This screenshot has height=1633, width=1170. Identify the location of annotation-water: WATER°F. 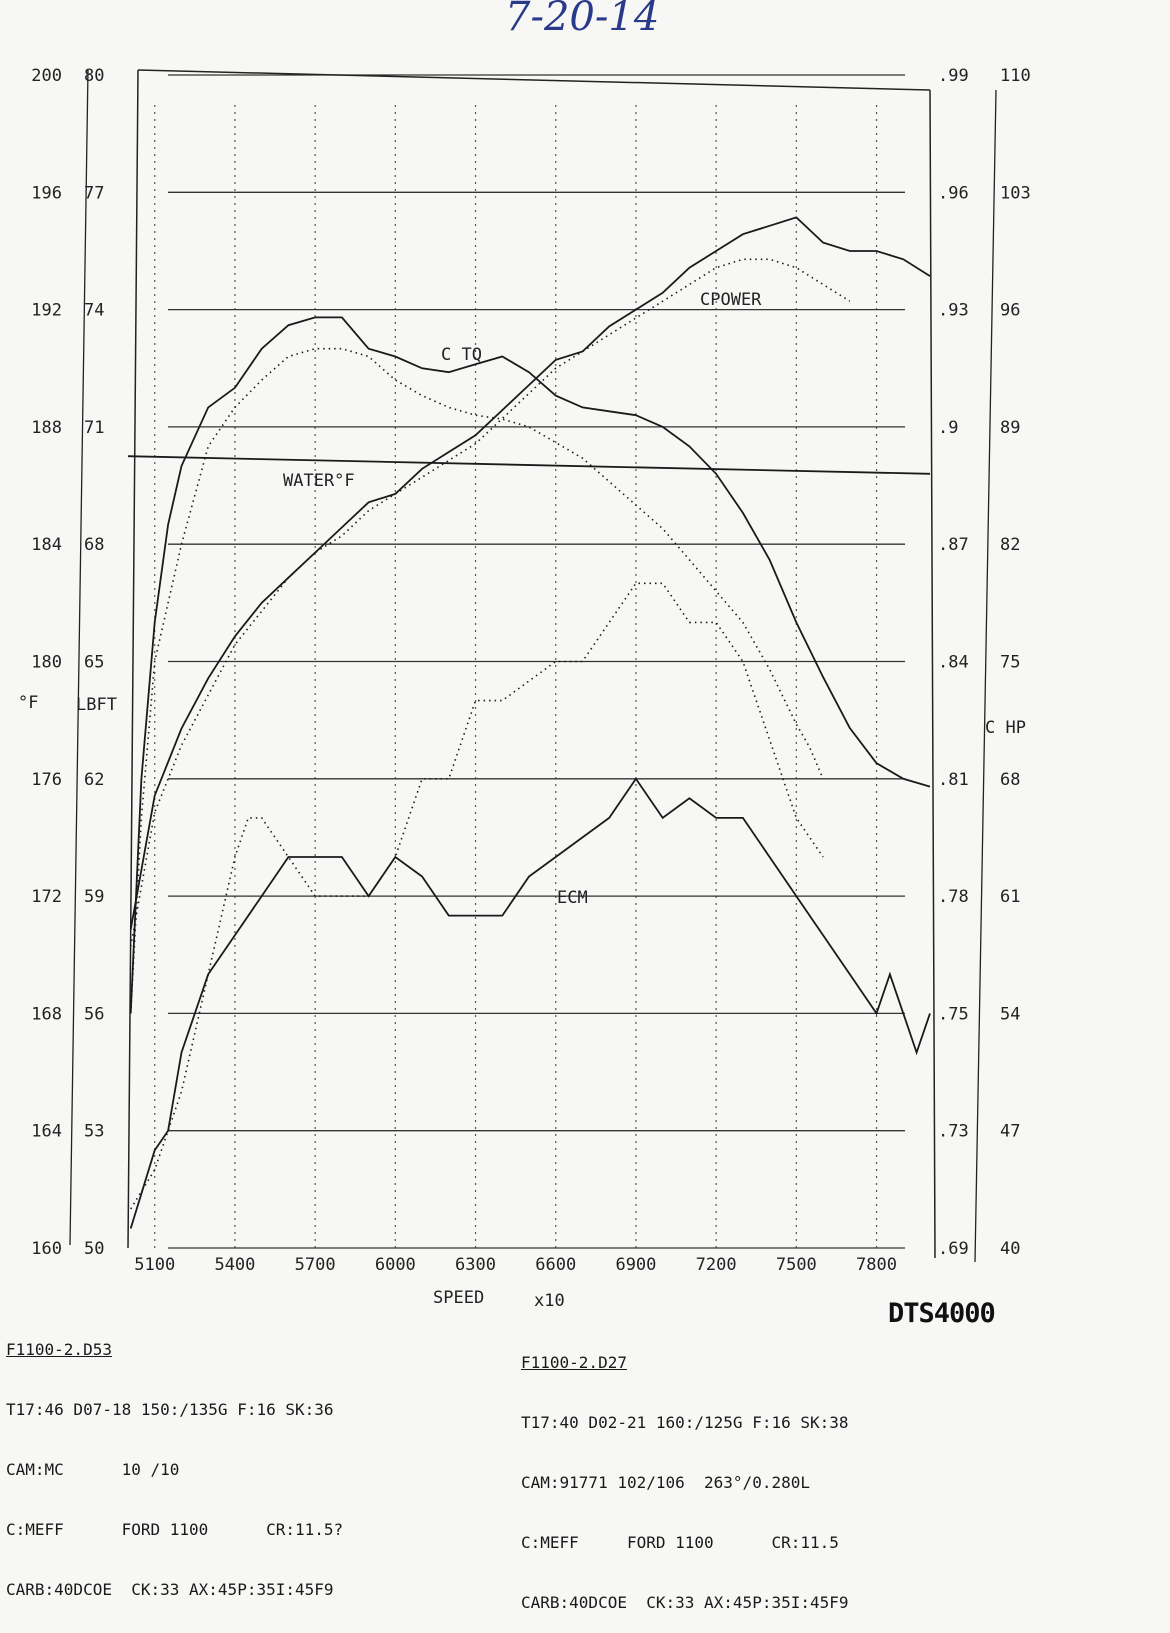
(319, 481).